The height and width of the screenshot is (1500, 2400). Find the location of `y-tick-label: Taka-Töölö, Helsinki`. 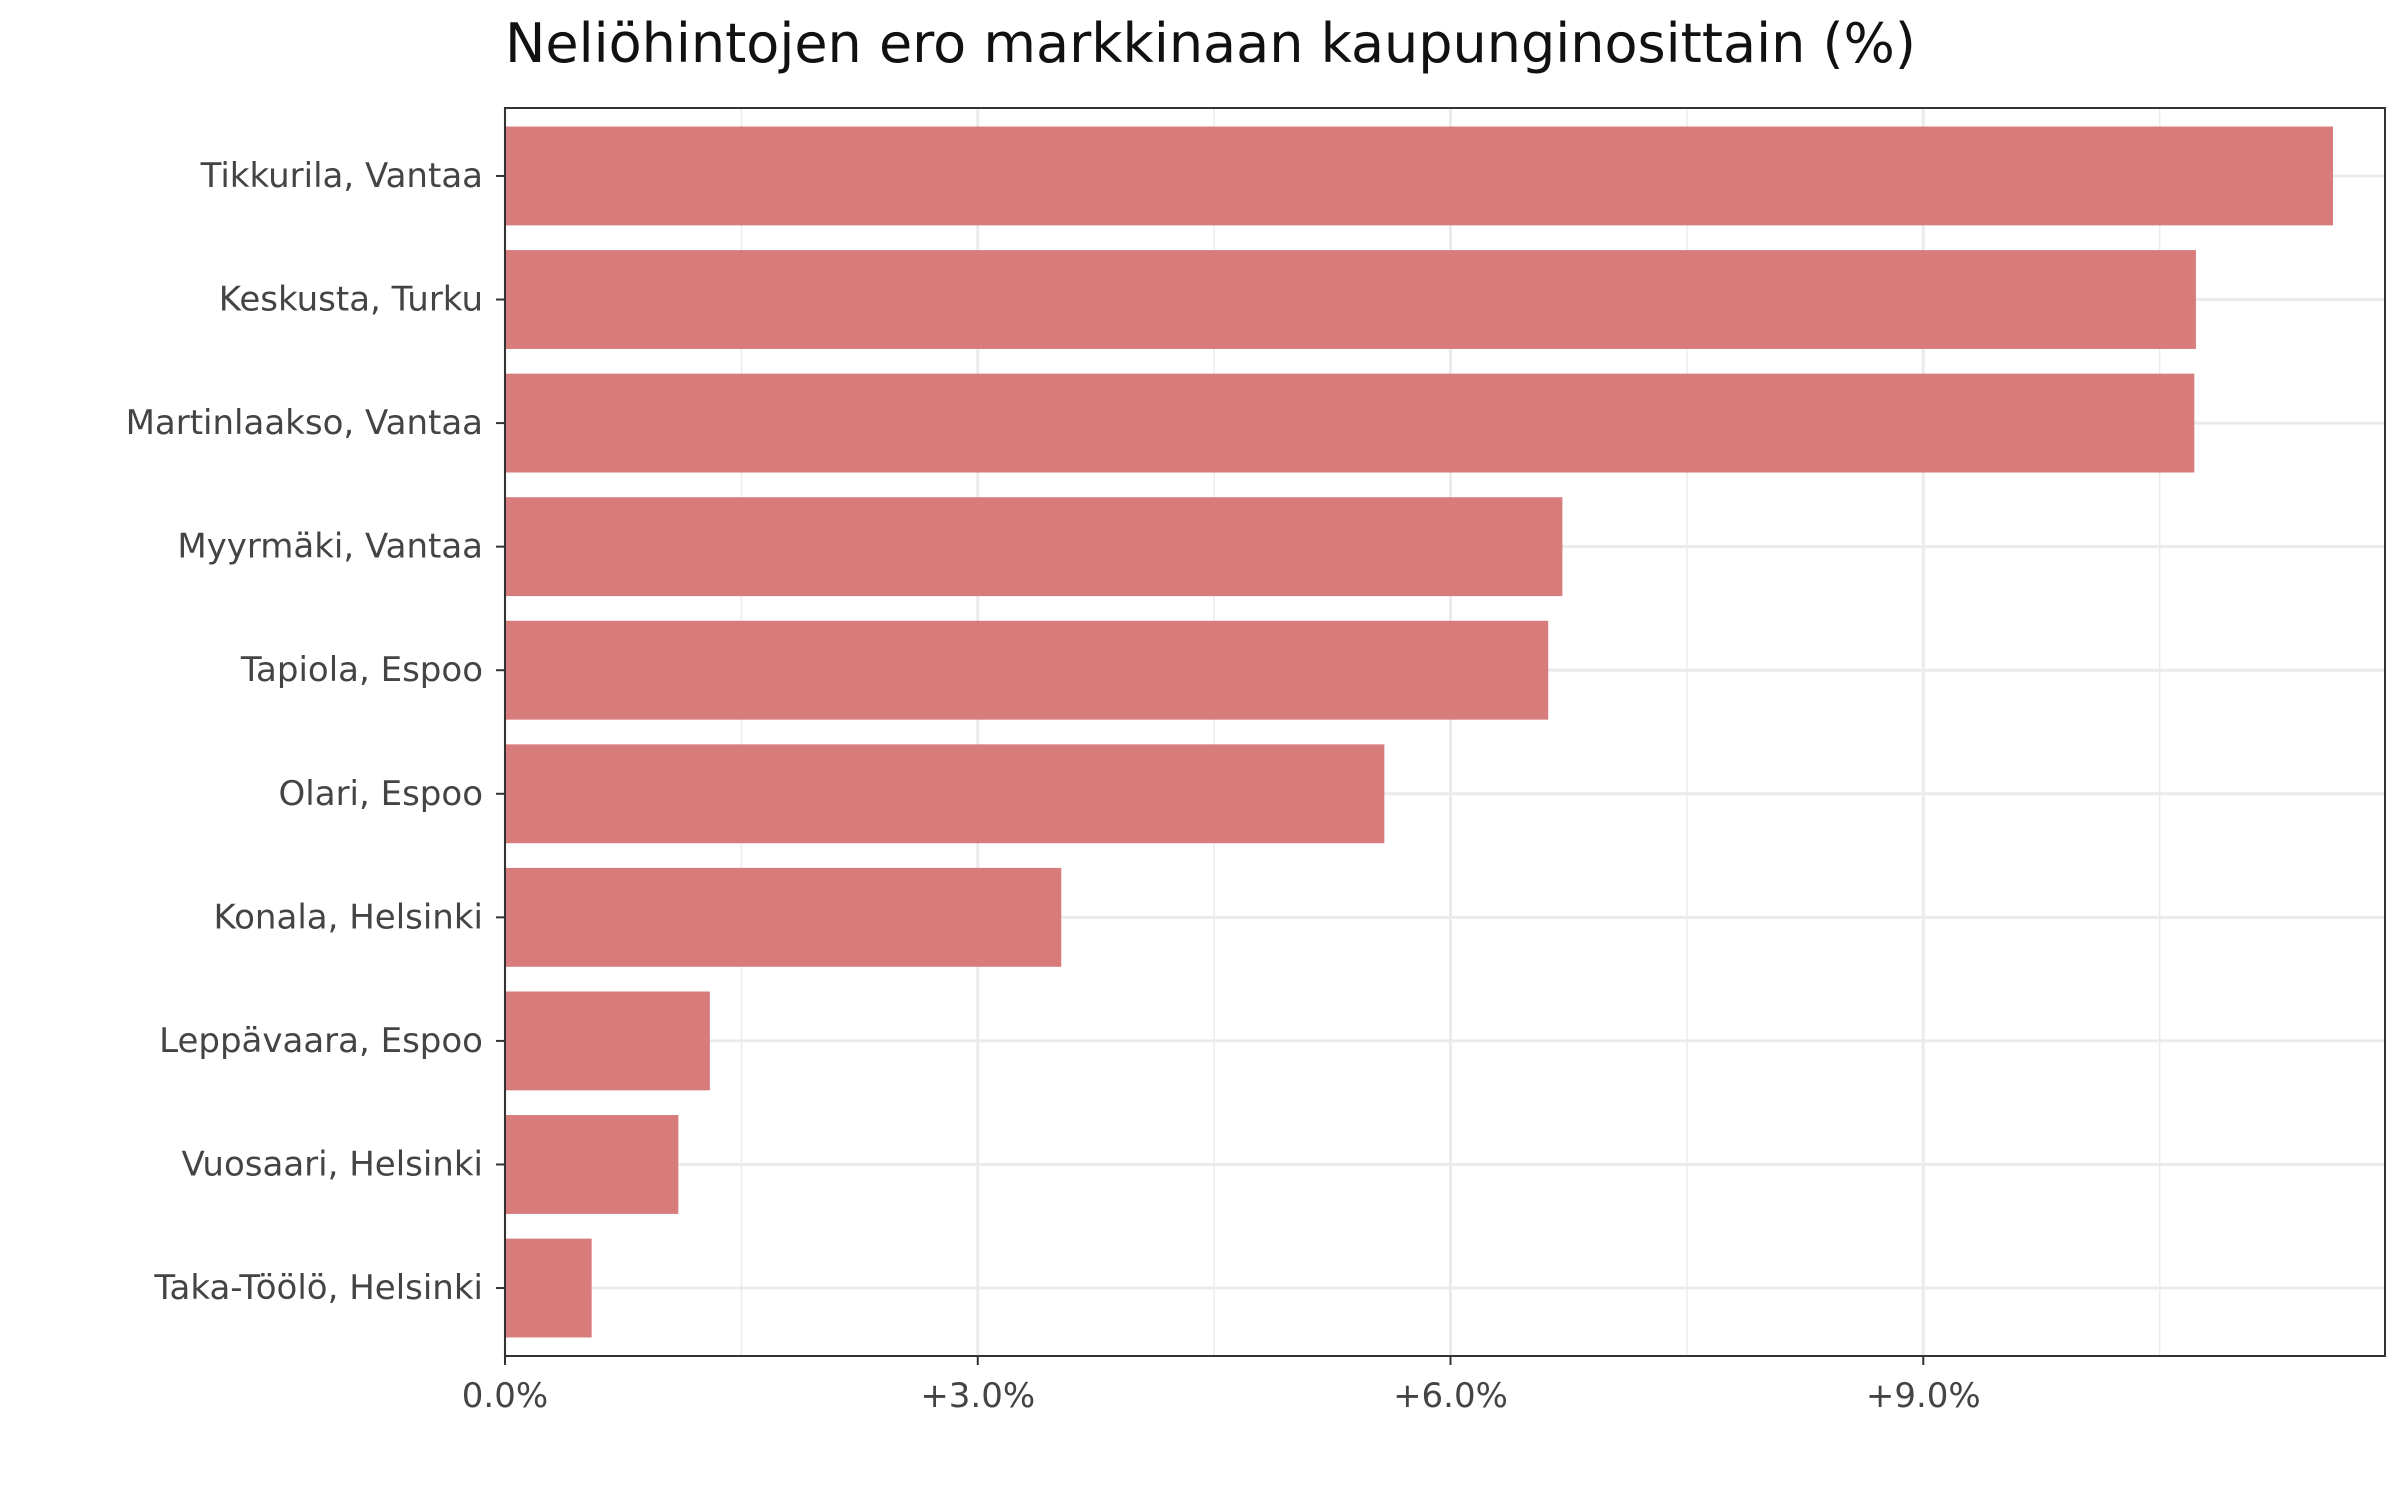

y-tick-label: Taka-Töölö, Helsinki is located at coordinates (318, 1288).